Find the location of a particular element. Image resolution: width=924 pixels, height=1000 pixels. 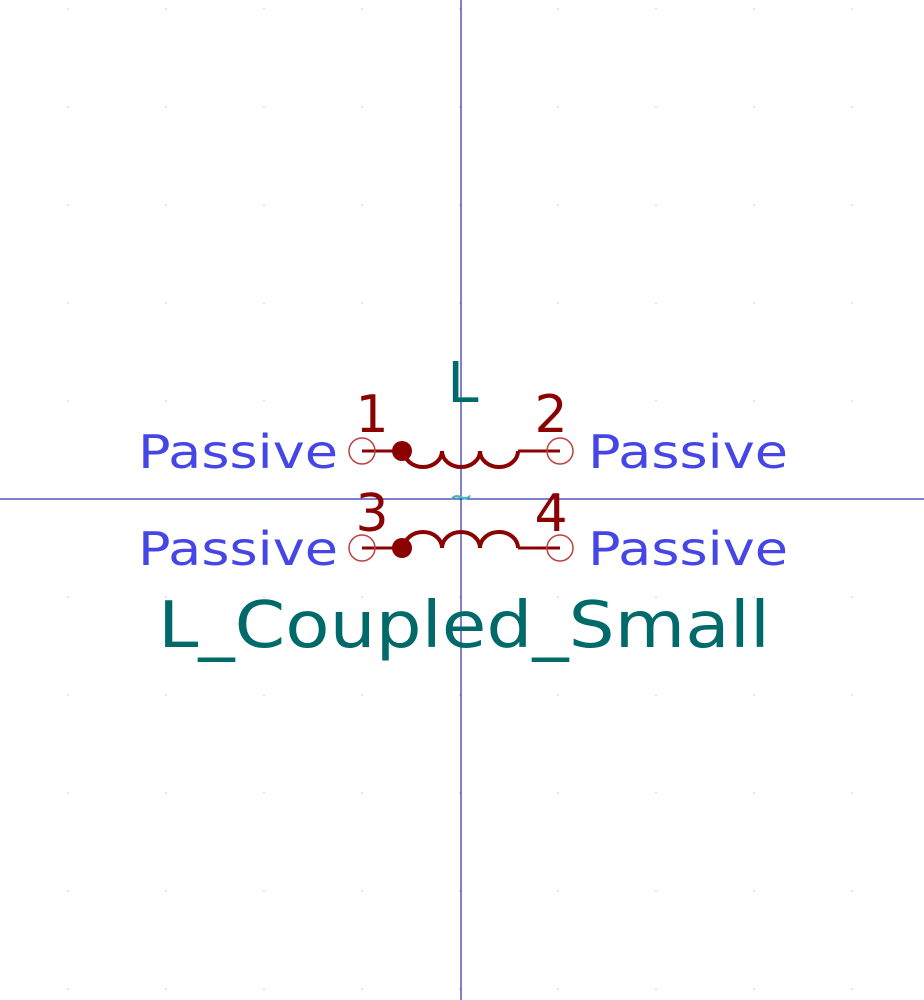

pin-1-connection is located at coordinates (362, 451).